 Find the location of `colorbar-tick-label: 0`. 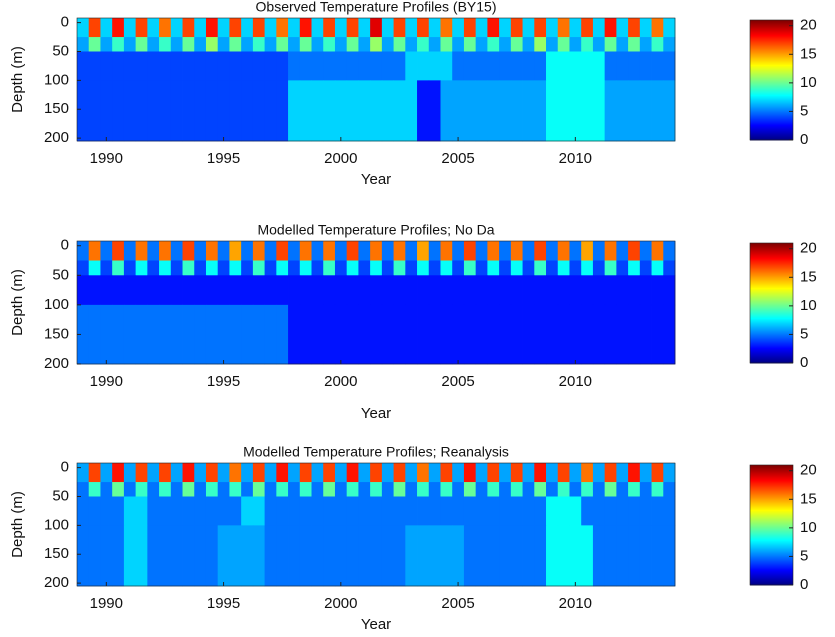

colorbar-tick-label: 0 is located at coordinates (804, 584).